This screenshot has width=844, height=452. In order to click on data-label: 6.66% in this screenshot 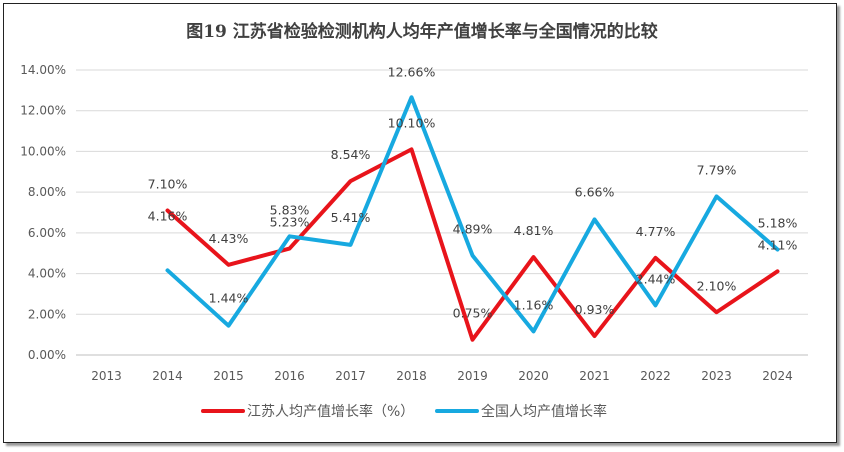, I will do `click(595, 191)`.